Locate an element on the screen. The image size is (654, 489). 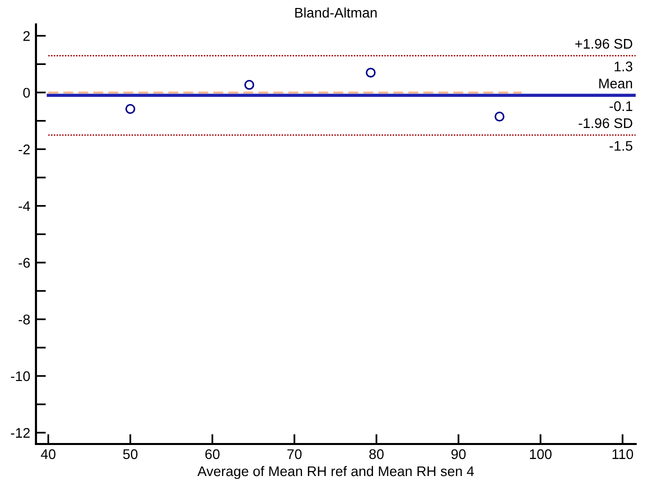
y-tick-label: -2 is located at coordinates (24, 149).